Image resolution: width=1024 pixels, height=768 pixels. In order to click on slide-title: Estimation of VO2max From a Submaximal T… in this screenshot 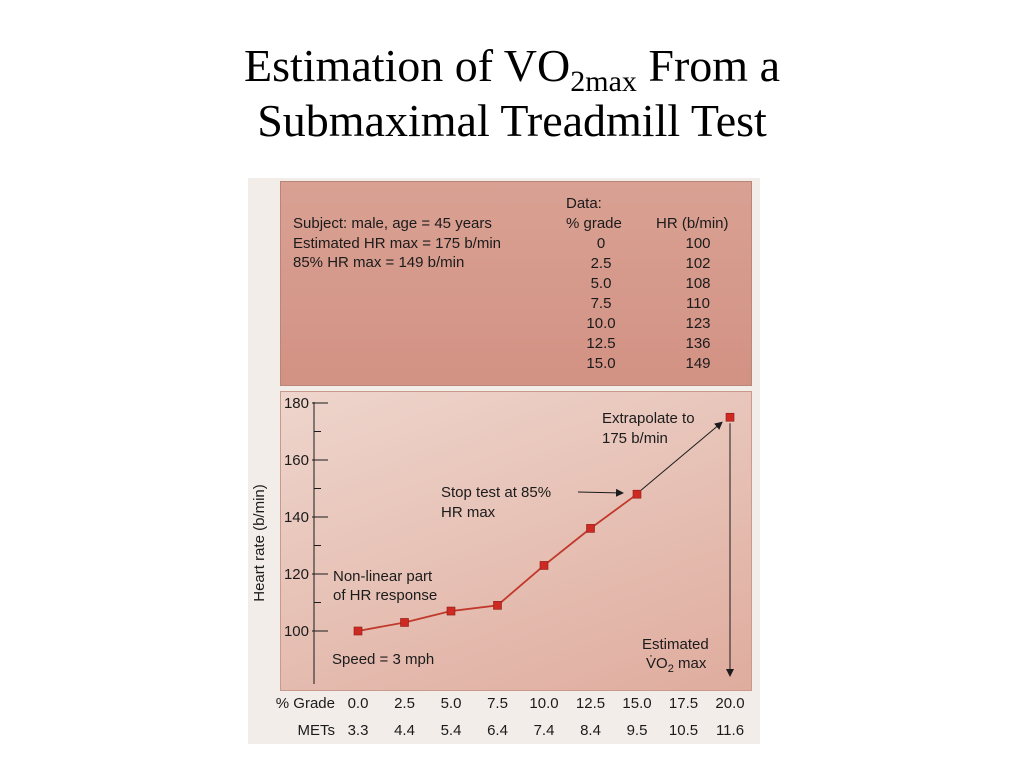, I will do `click(512, 93)`.